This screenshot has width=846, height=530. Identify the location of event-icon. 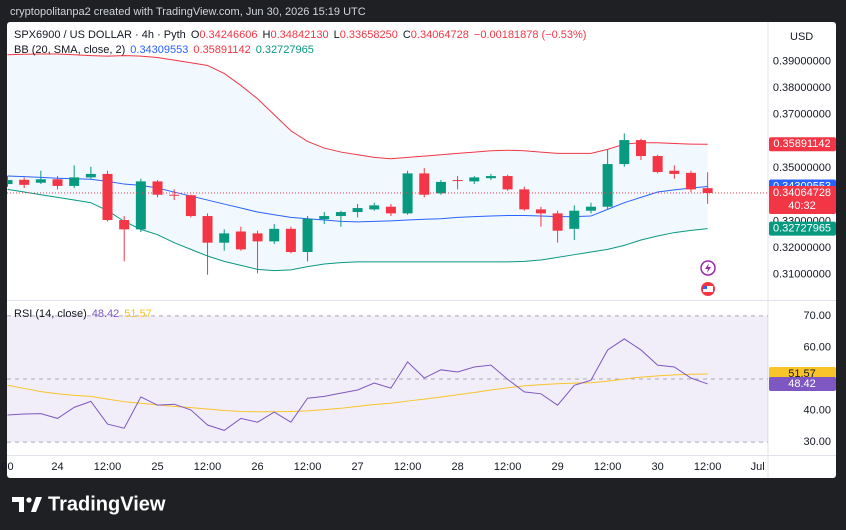
(708, 289).